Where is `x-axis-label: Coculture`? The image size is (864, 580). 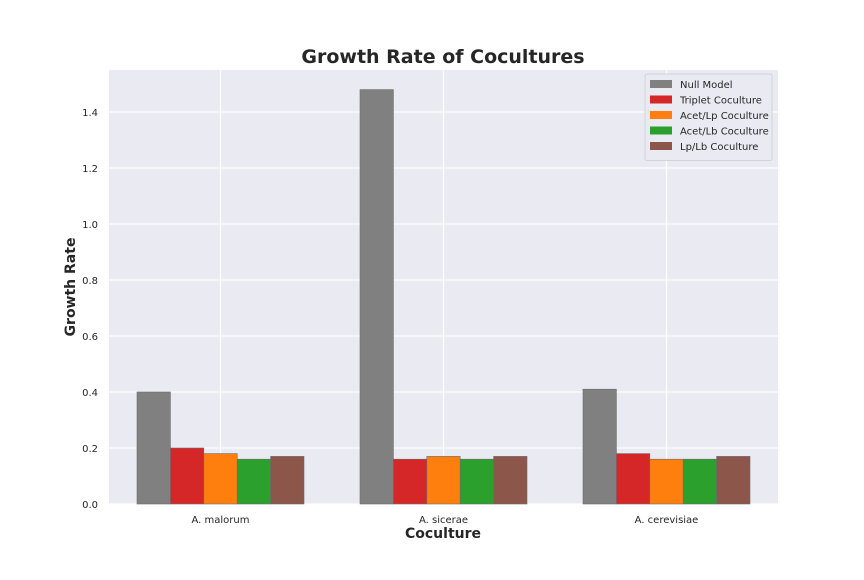 x-axis-label: Coculture is located at coordinates (443, 534).